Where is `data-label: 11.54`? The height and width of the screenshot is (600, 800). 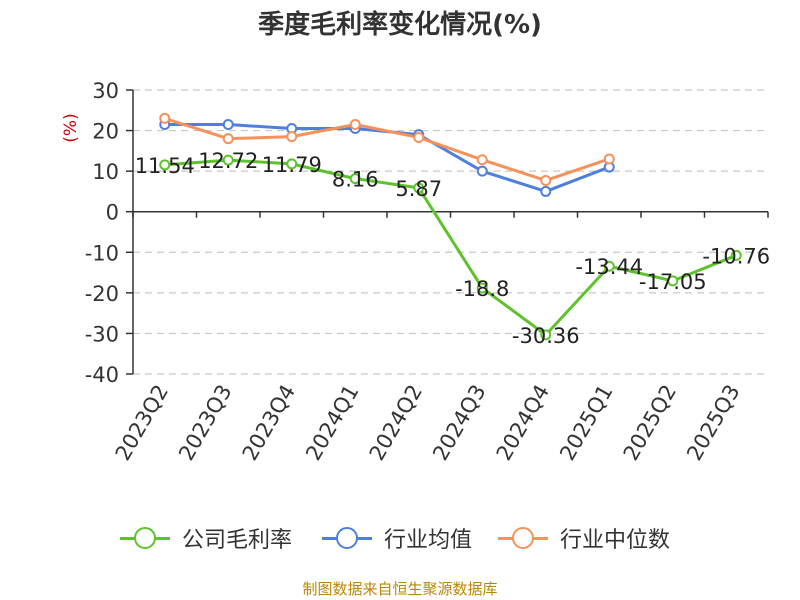
data-label: 11.54 is located at coordinates (165, 166).